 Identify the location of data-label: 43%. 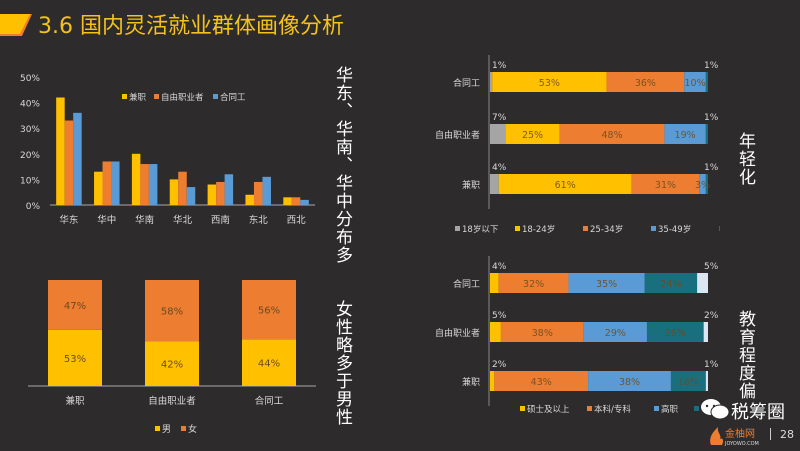
(541, 382).